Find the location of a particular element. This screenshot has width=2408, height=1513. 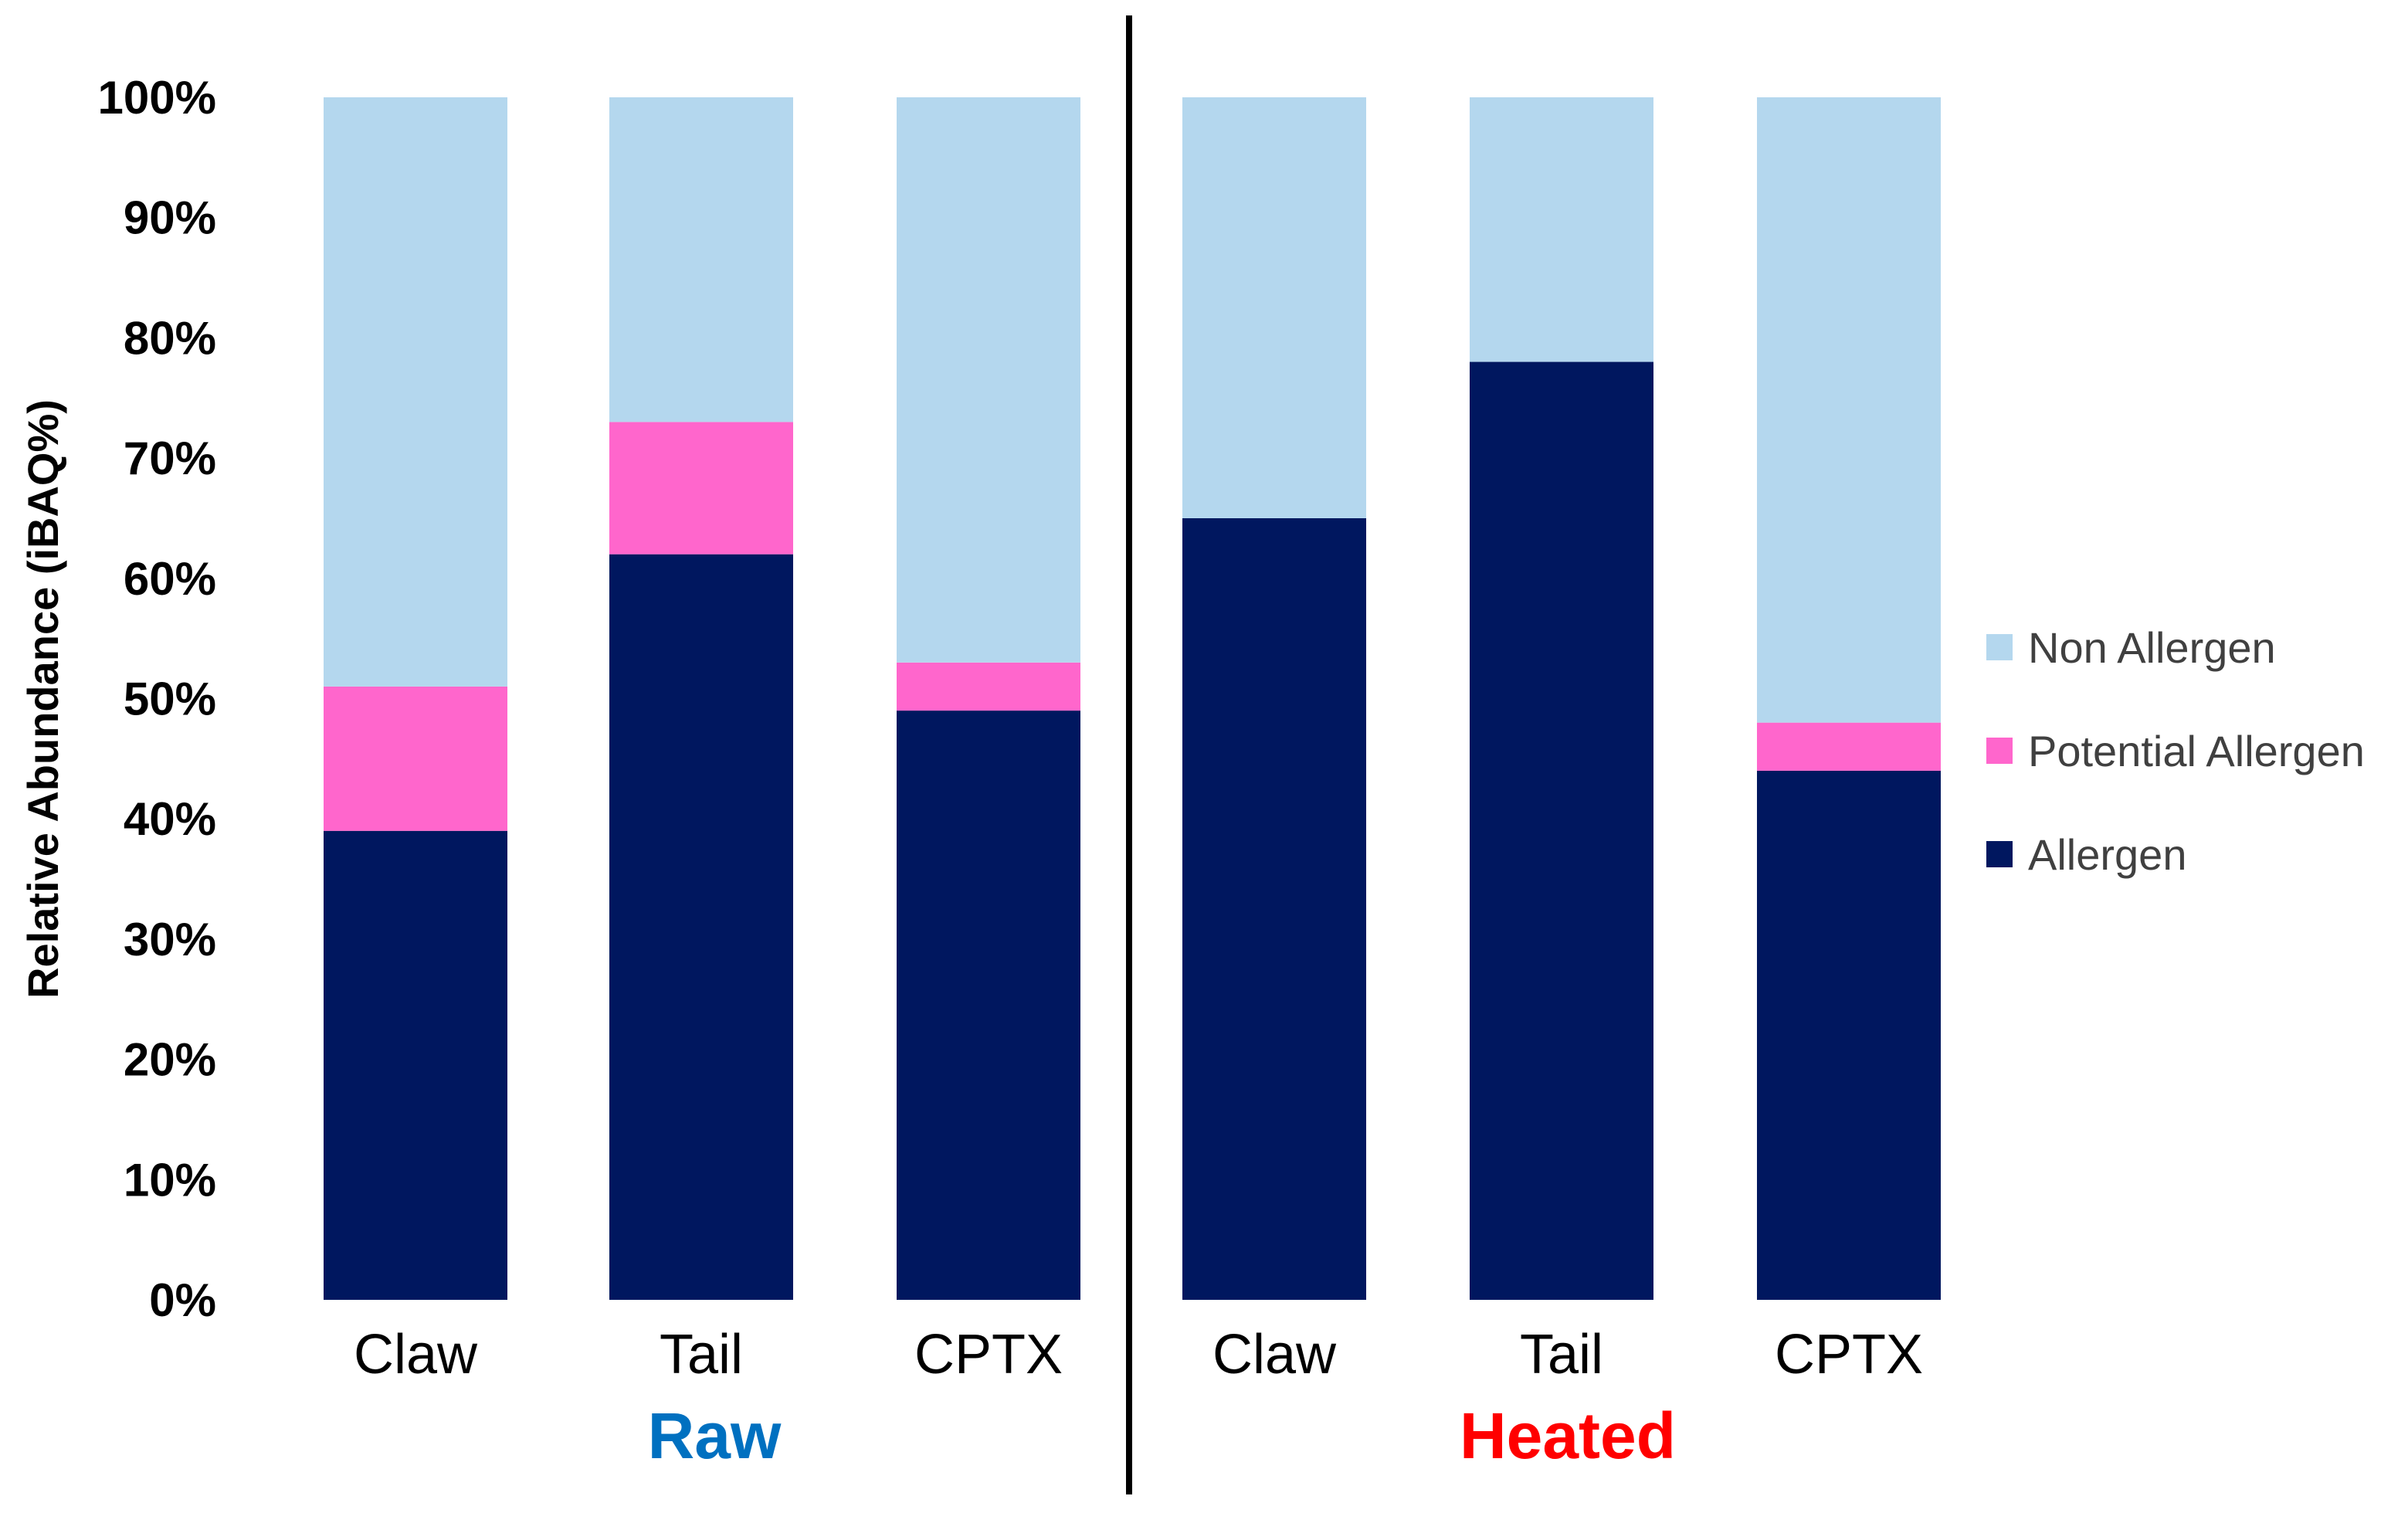

y-tick-label: 20% is located at coordinates (170, 1060).